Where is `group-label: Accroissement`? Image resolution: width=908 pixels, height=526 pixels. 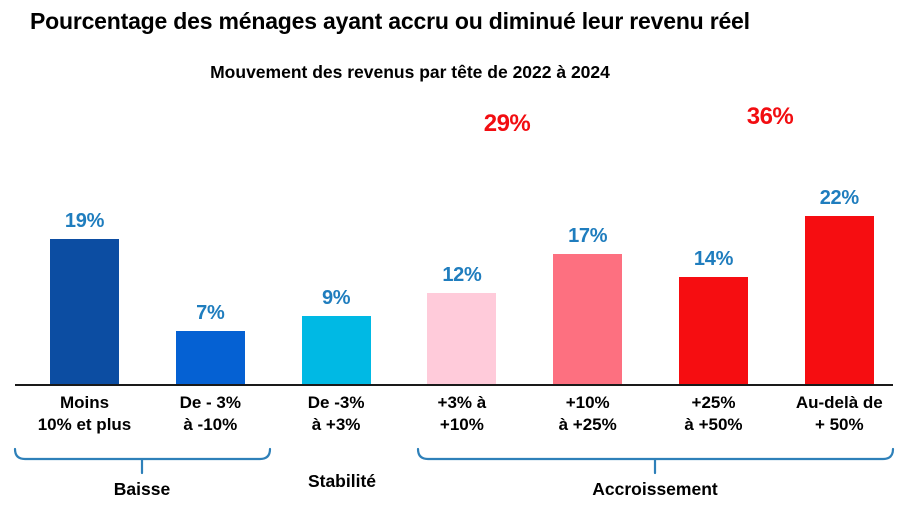 group-label: Accroissement is located at coordinates (655, 489).